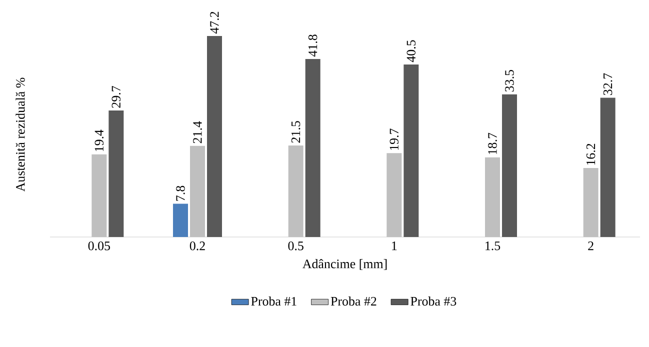 The image size is (649, 347). I want to click on legend-label: Proba #2, so click(353, 301).